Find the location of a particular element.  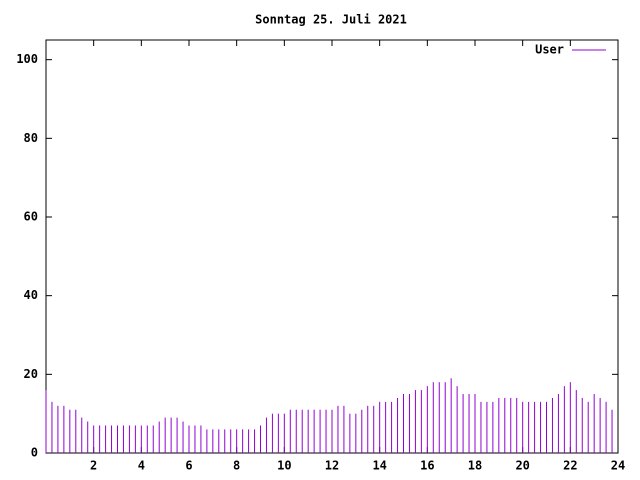

y-tick-label: 60 is located at coordinates (31, 217).